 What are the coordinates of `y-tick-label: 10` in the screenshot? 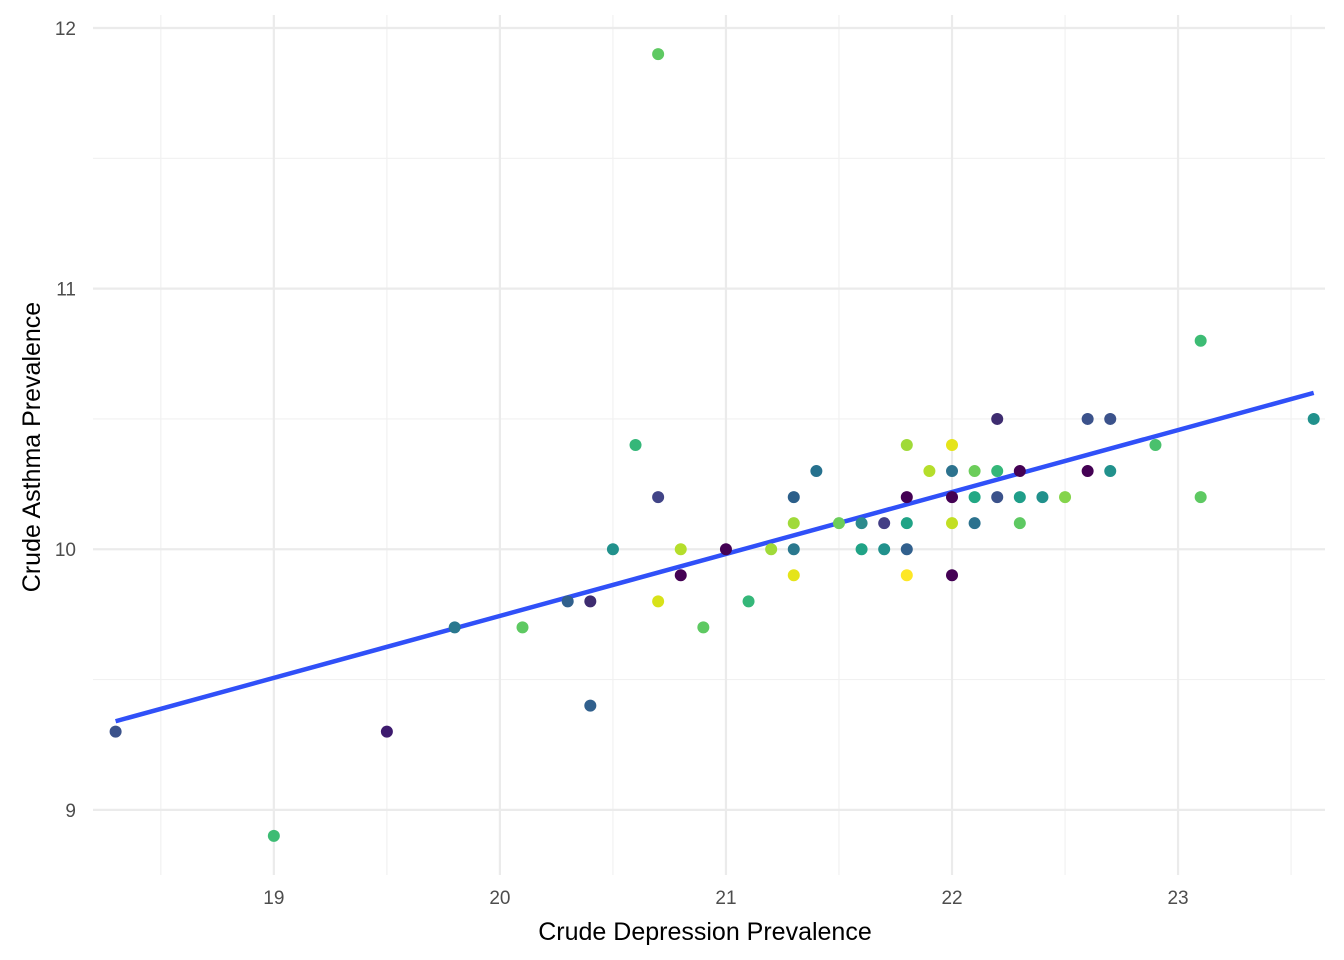 It's located at (65, 550).